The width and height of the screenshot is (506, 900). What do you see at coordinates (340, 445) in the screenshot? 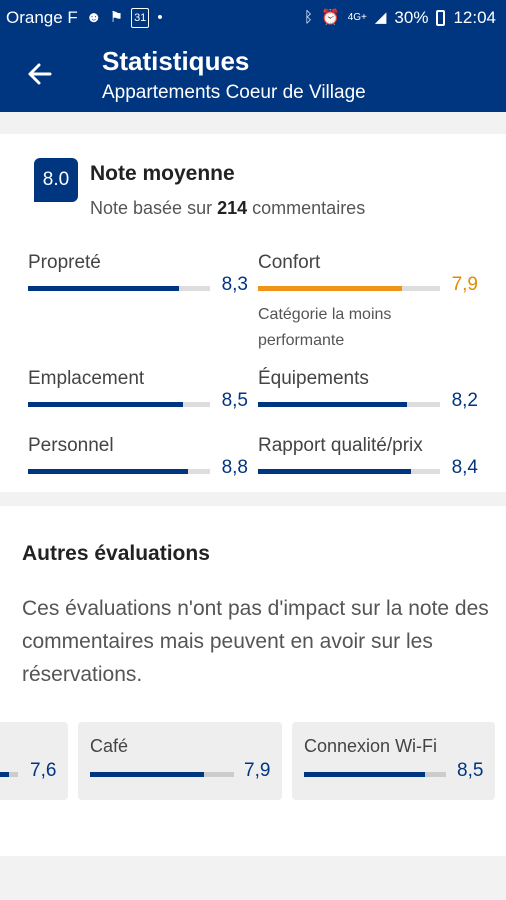
I see `metric-label: Rapport qualité/prix` at bounding box center [340, 445].